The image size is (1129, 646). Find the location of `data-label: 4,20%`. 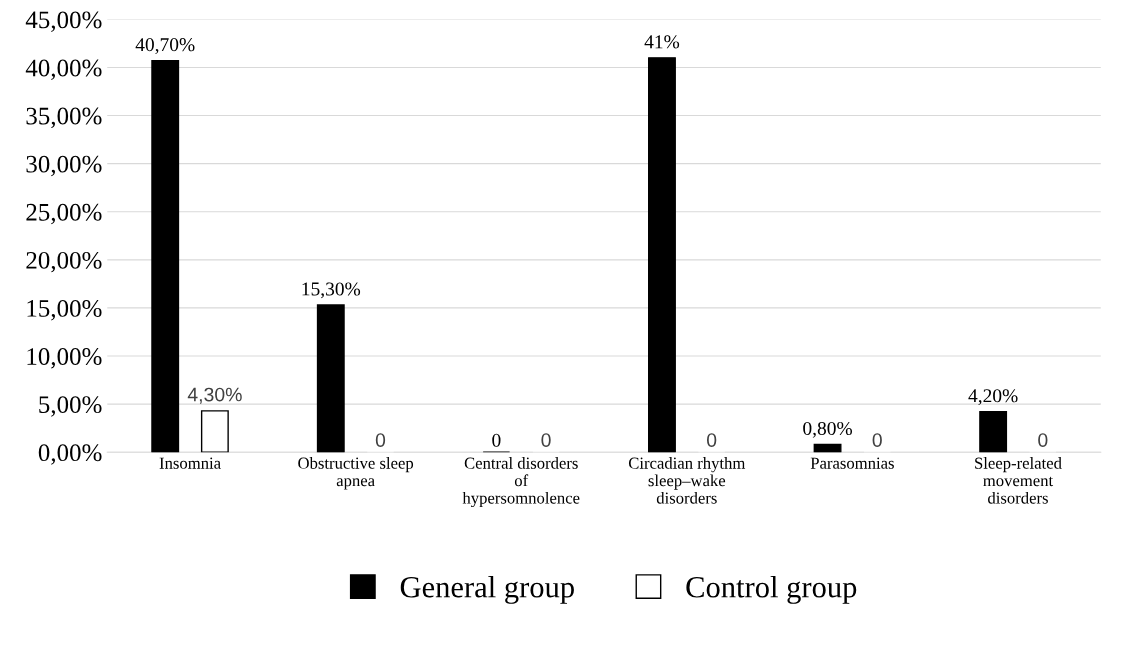

data-label: 4,20% is located at coordinates (993, 397).